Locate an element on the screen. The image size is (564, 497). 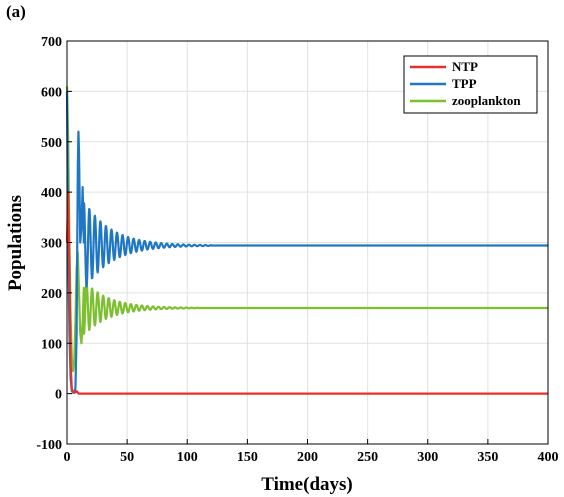
x-tick-label: 150 is located at coordinates (247, 457).